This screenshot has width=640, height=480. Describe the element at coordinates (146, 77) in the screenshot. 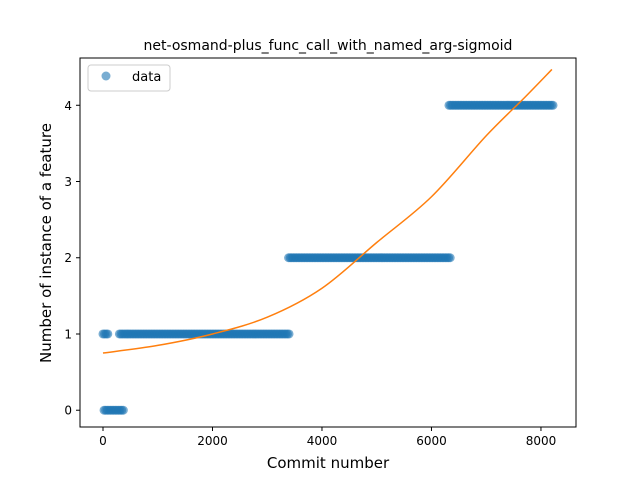

I see `legend-label-data: data` at that location.